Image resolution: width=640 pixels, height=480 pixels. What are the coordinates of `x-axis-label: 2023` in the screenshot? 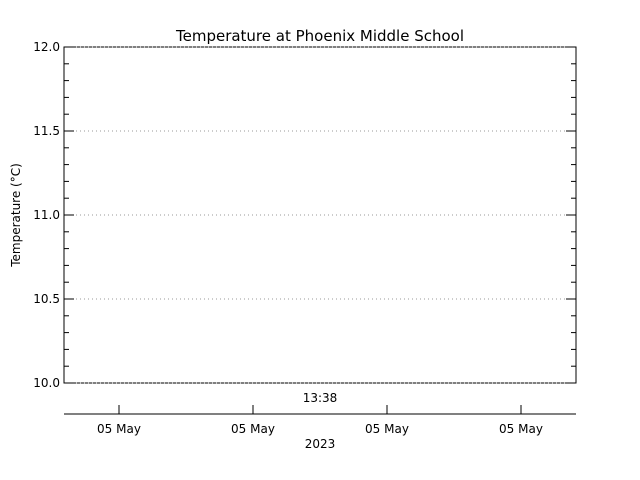 It's located at (320, 444).